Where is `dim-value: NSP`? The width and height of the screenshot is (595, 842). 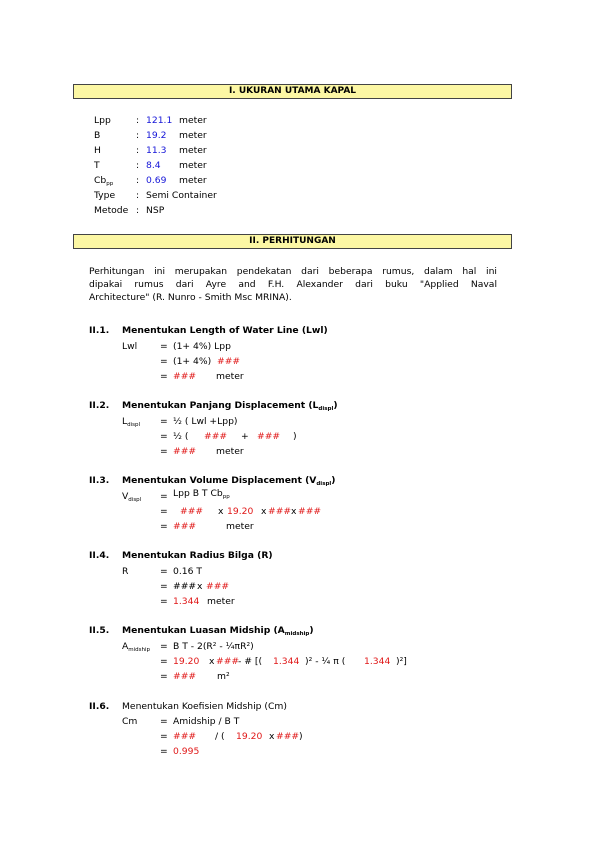
dim-value: NSP is located at coordinates (155, 210).